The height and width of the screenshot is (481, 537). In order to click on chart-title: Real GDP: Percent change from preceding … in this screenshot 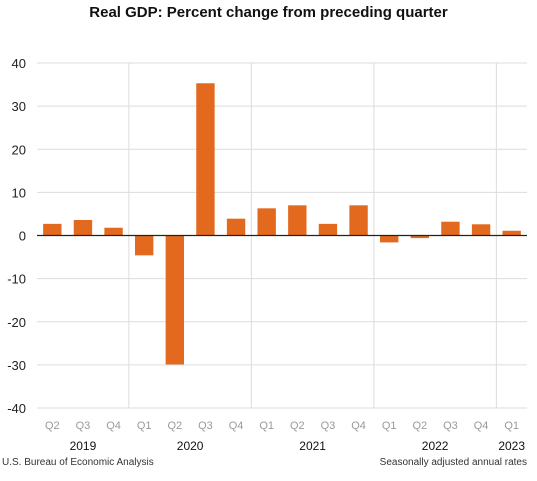, I will do `click(268, 12)`.